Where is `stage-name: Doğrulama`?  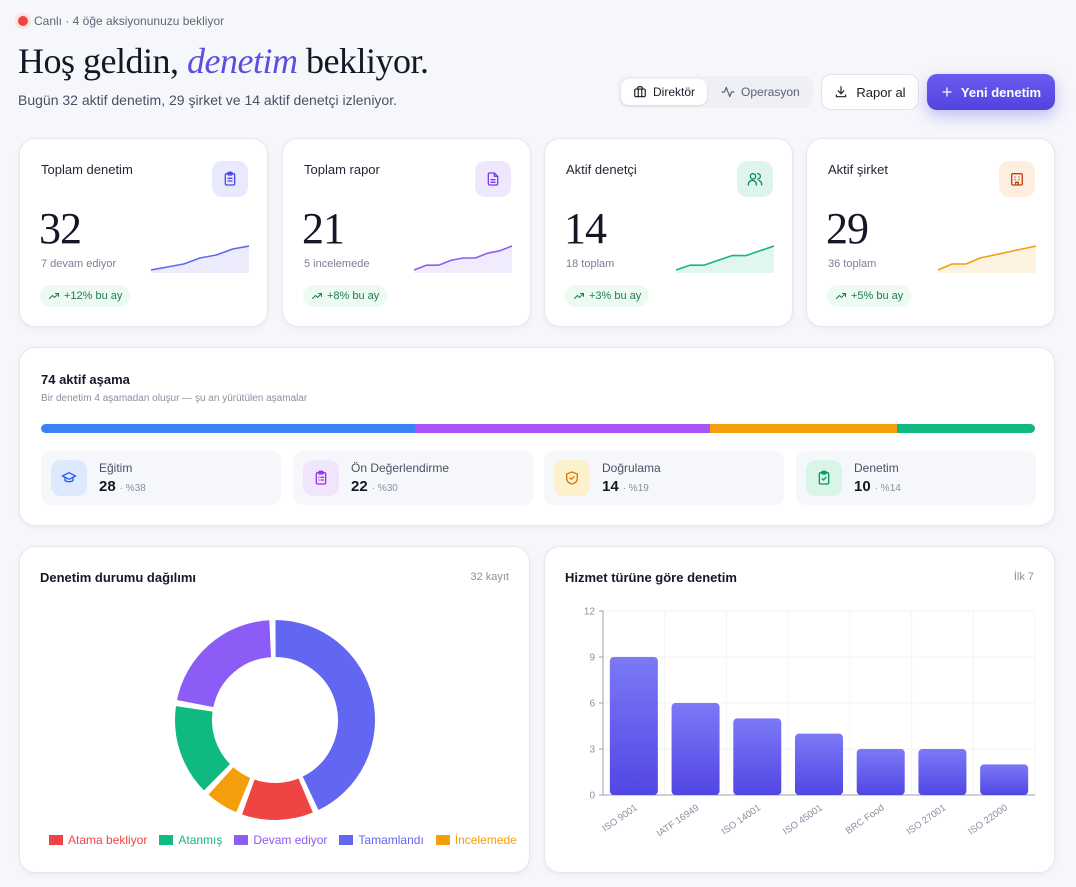
stage-name: Doğrulama is located at coordinates (631, 468).